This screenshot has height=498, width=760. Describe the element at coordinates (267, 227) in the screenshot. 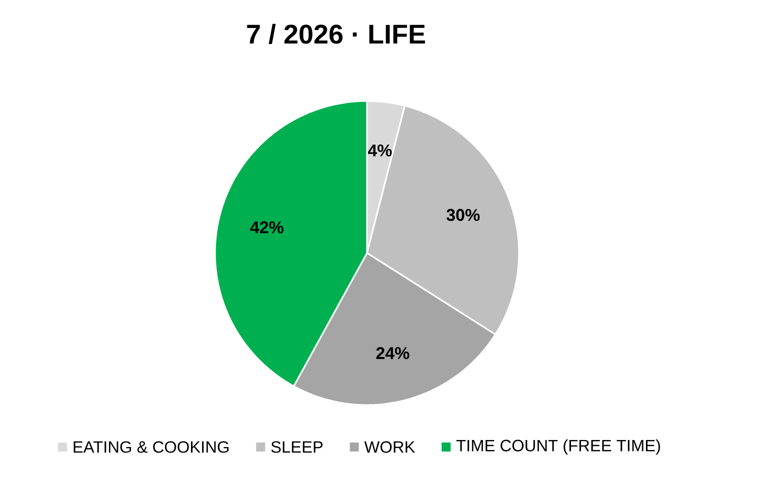

I see `data-label: 42%` at that location.